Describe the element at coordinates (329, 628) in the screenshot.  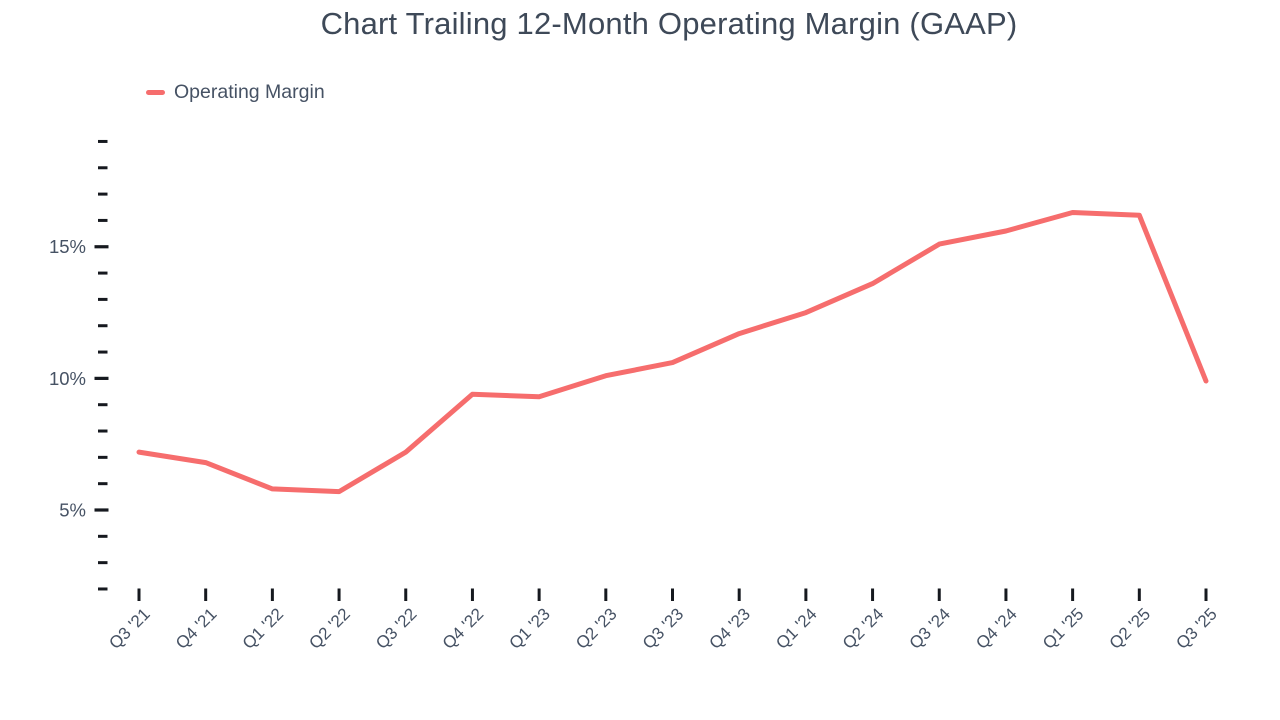
I see `x-axis-tick-label: Q2 '22` at that location.